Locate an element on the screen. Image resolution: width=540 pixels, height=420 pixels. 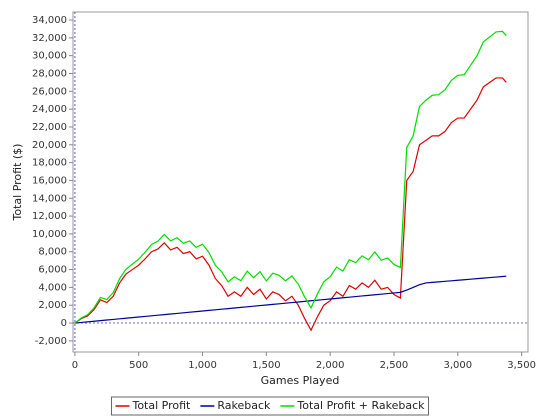
y-axis-title: Total Profit ($) is located at coordinates (17, 183).